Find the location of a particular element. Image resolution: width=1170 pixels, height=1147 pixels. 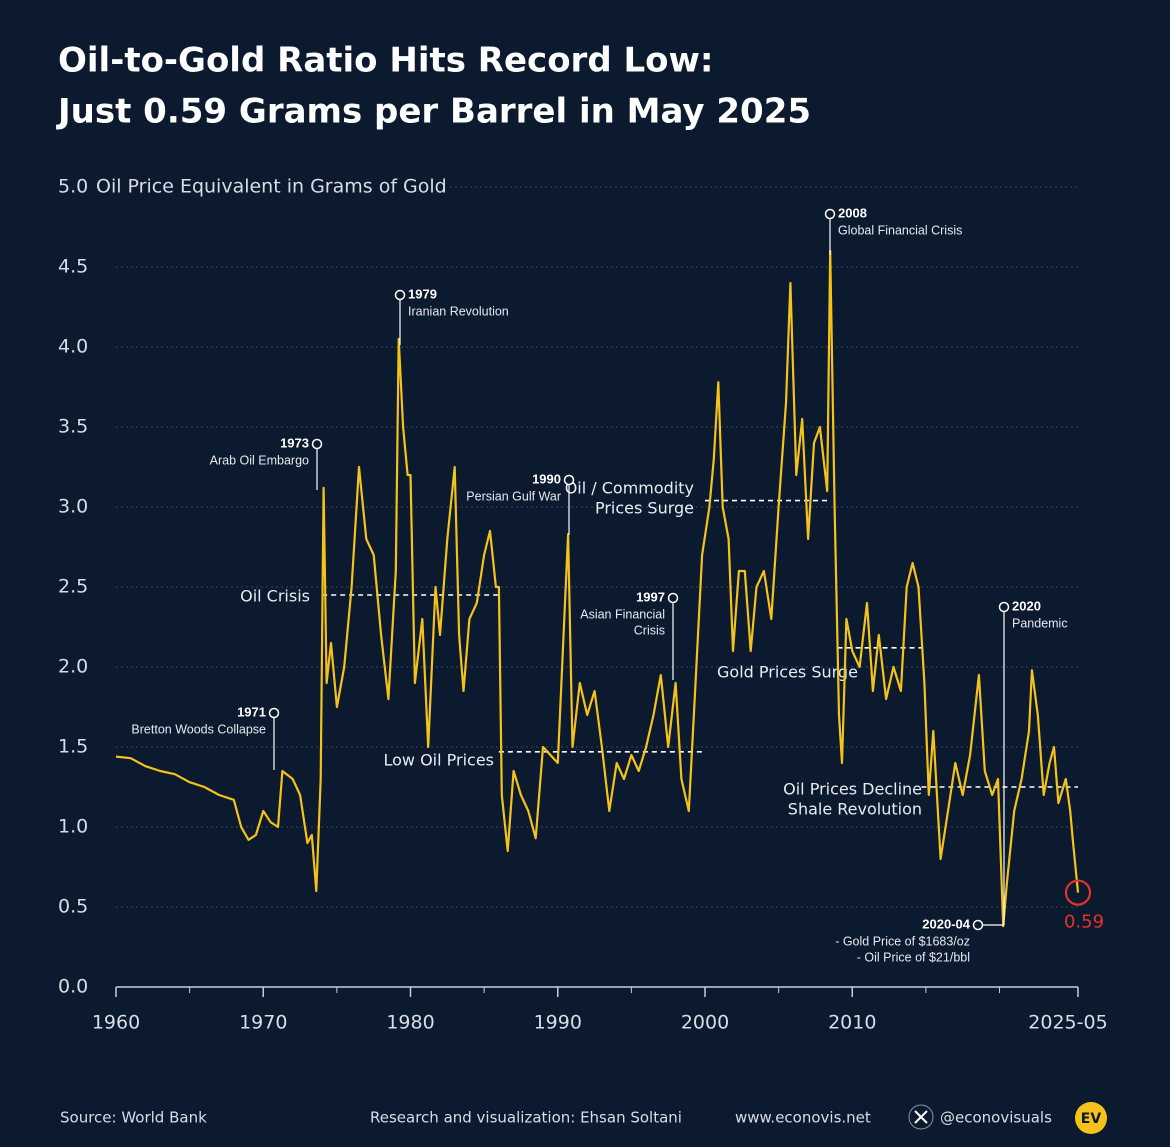

event-text: Persian Gulf War is located at coordinates (513, 496).